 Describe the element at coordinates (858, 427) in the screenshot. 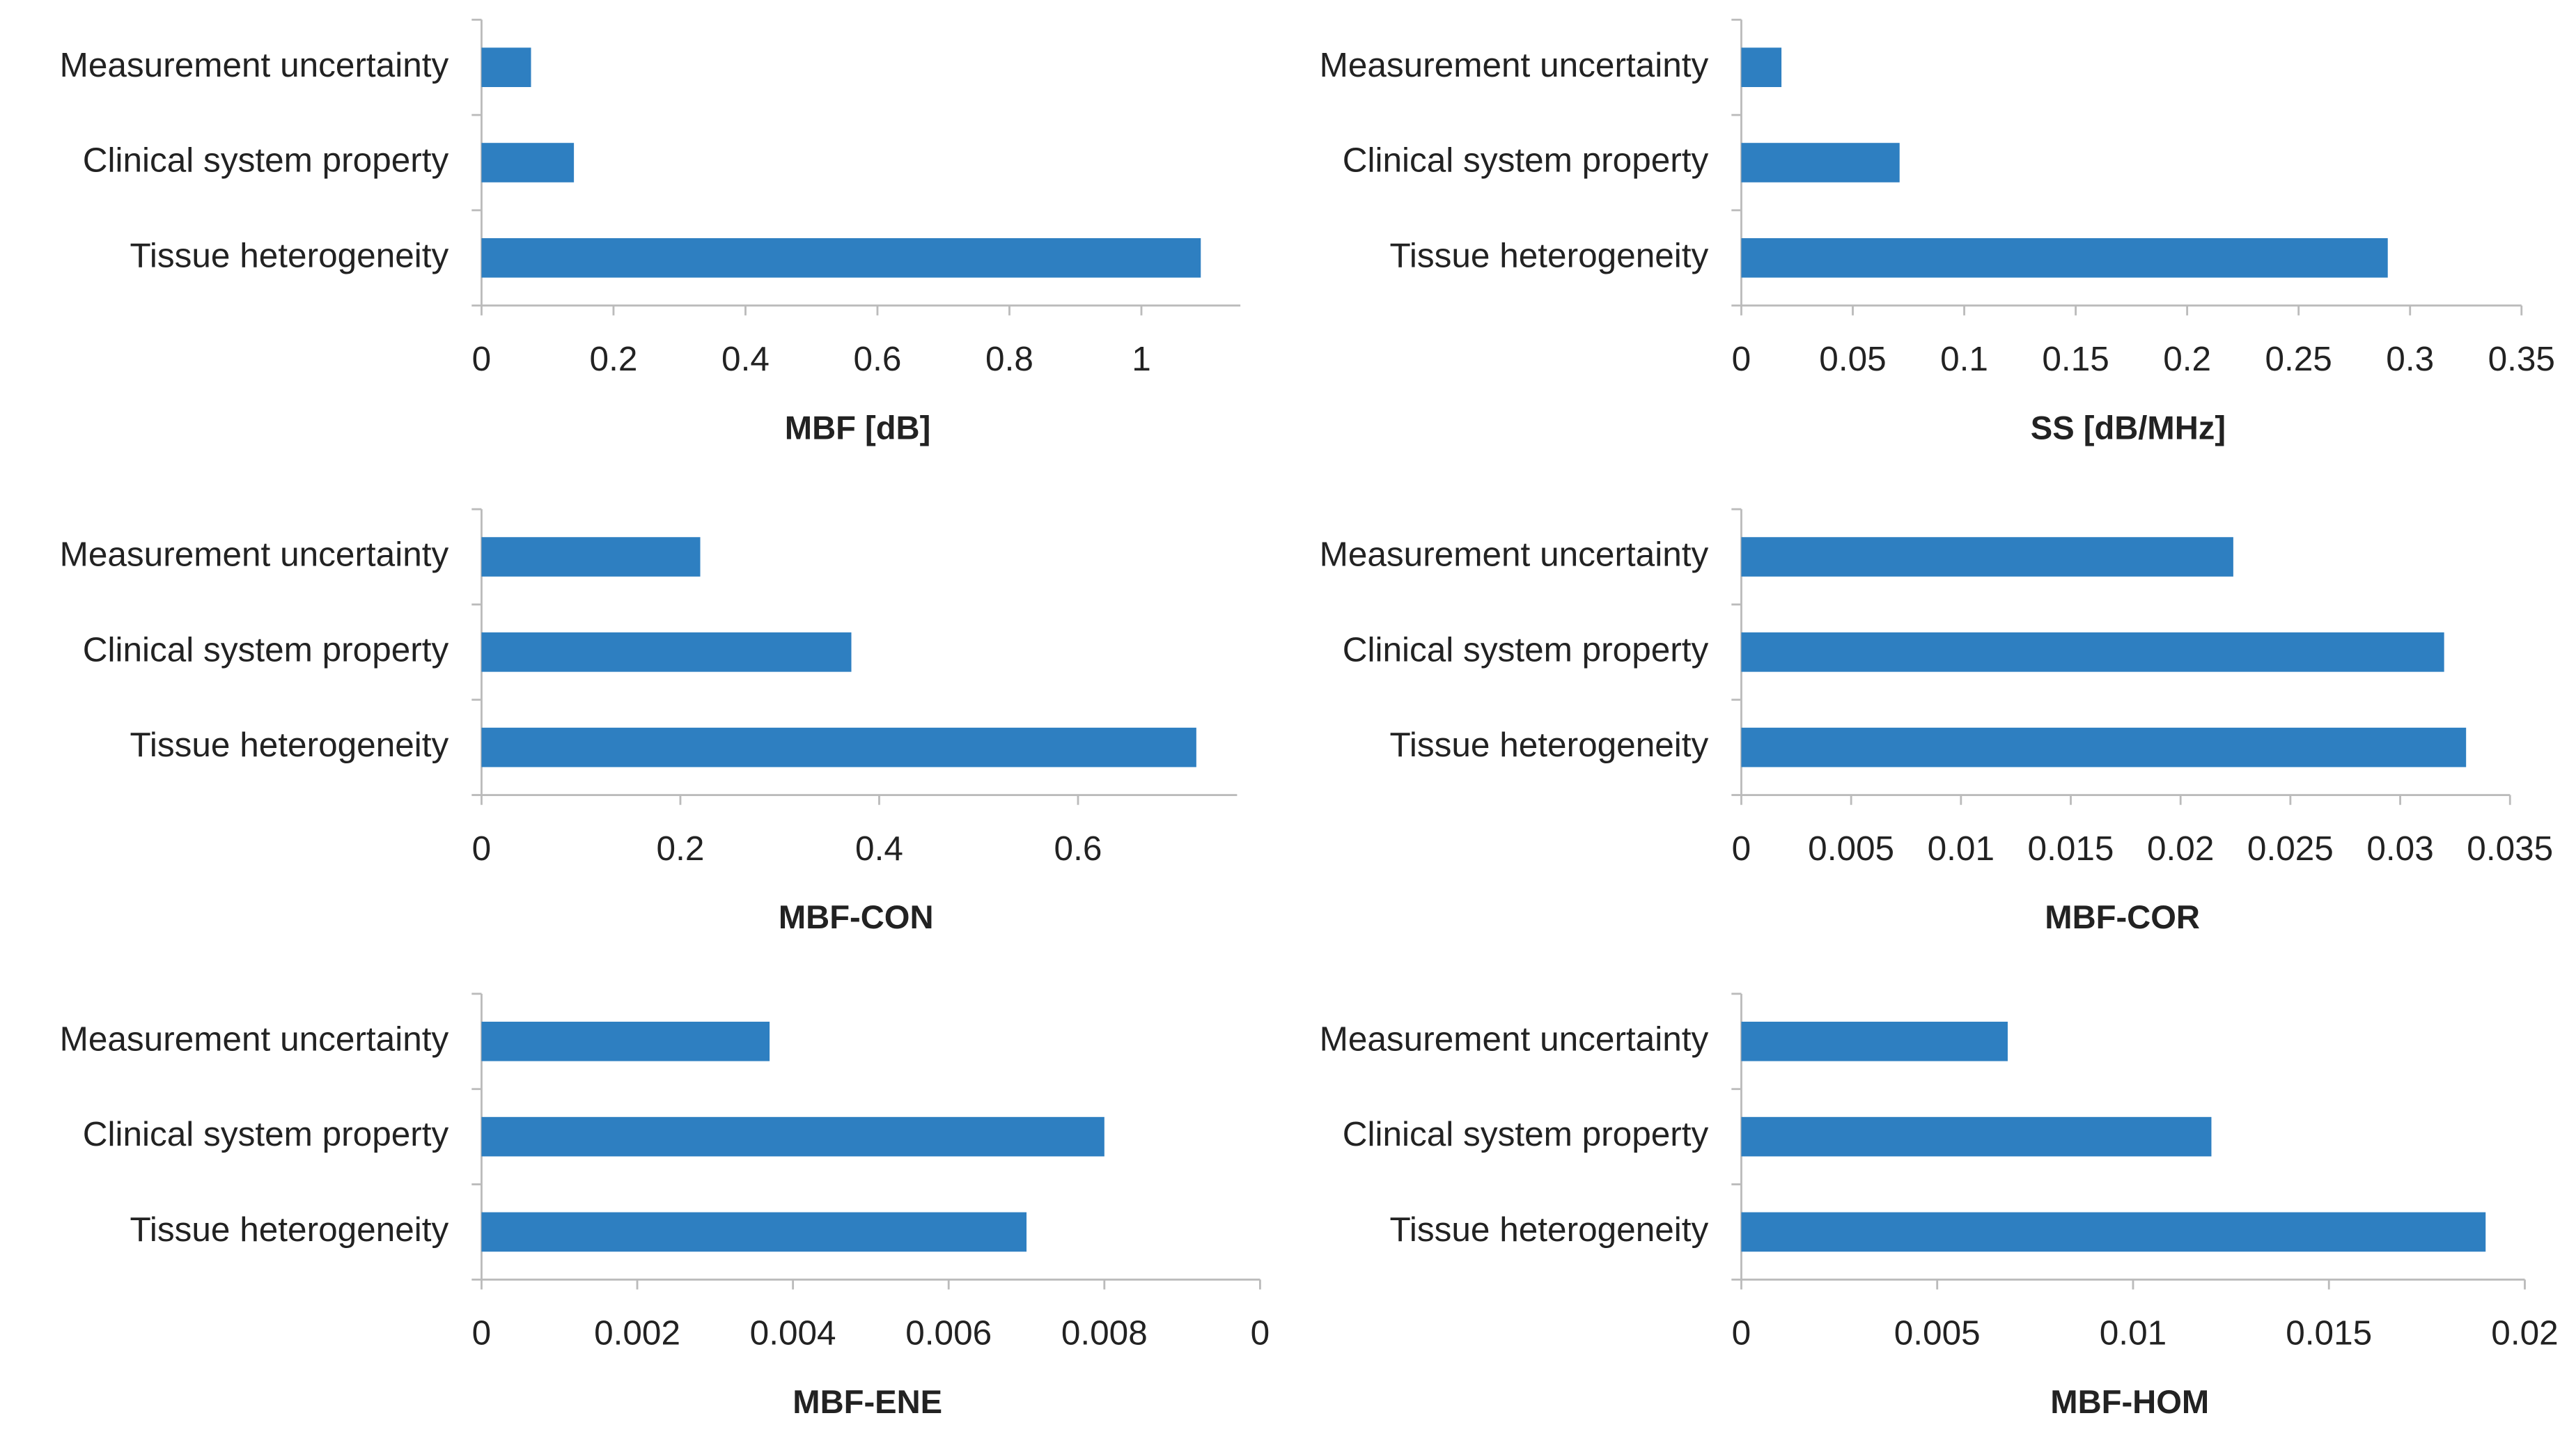

I see `axis-title: MBF [dB]` at that location.